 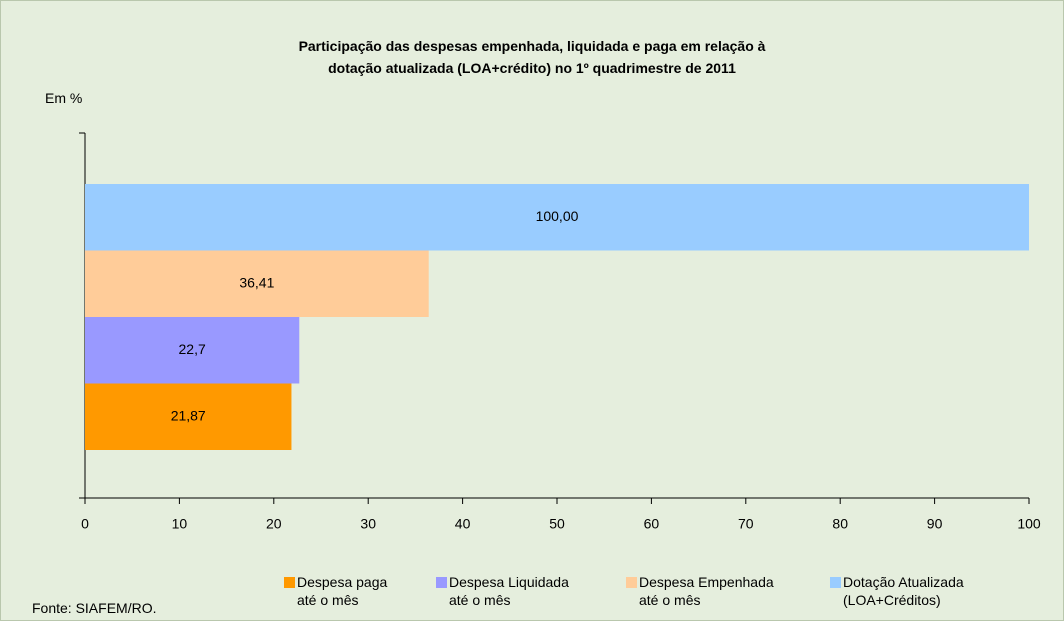 I want to click on x-tick-label: 40, so click(x=463, y=524).